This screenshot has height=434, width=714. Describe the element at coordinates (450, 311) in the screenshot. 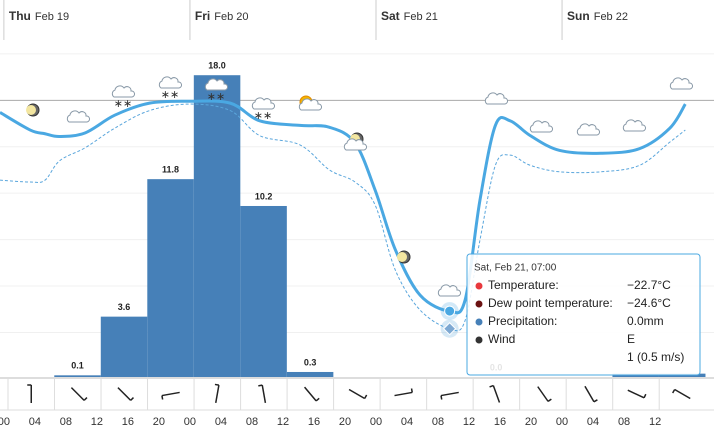

I see `temperature-point` at that location.